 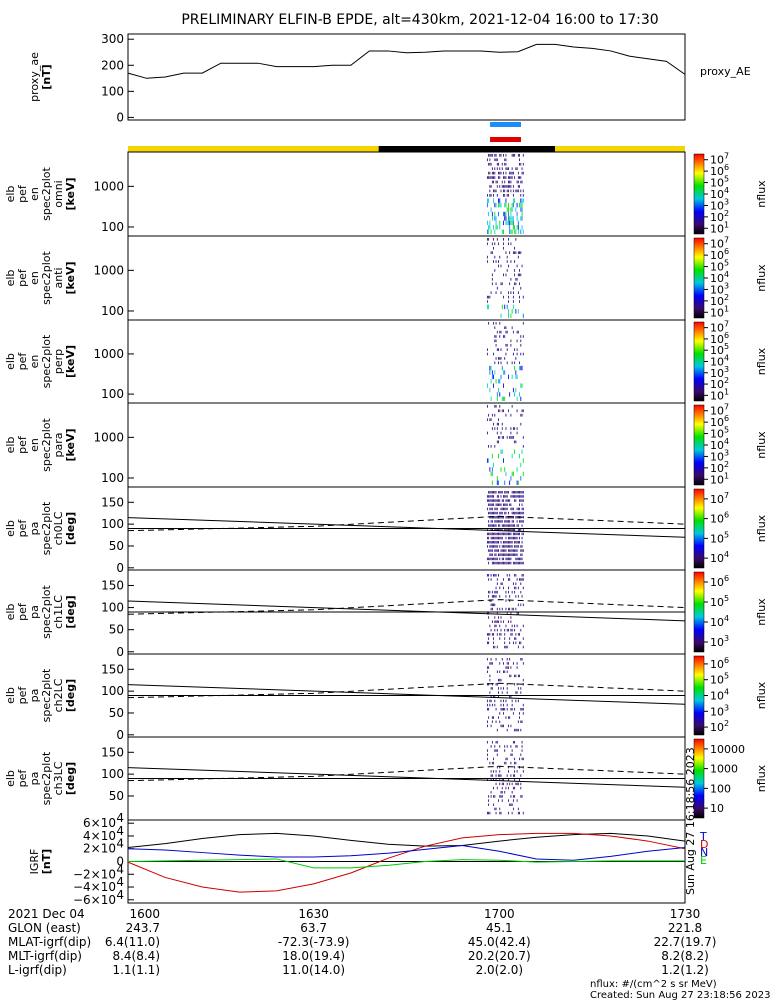 What do you see at coordinates (726, 707) in the screenshot?
I see `exponent: 3` at bounding box center [726, 707].